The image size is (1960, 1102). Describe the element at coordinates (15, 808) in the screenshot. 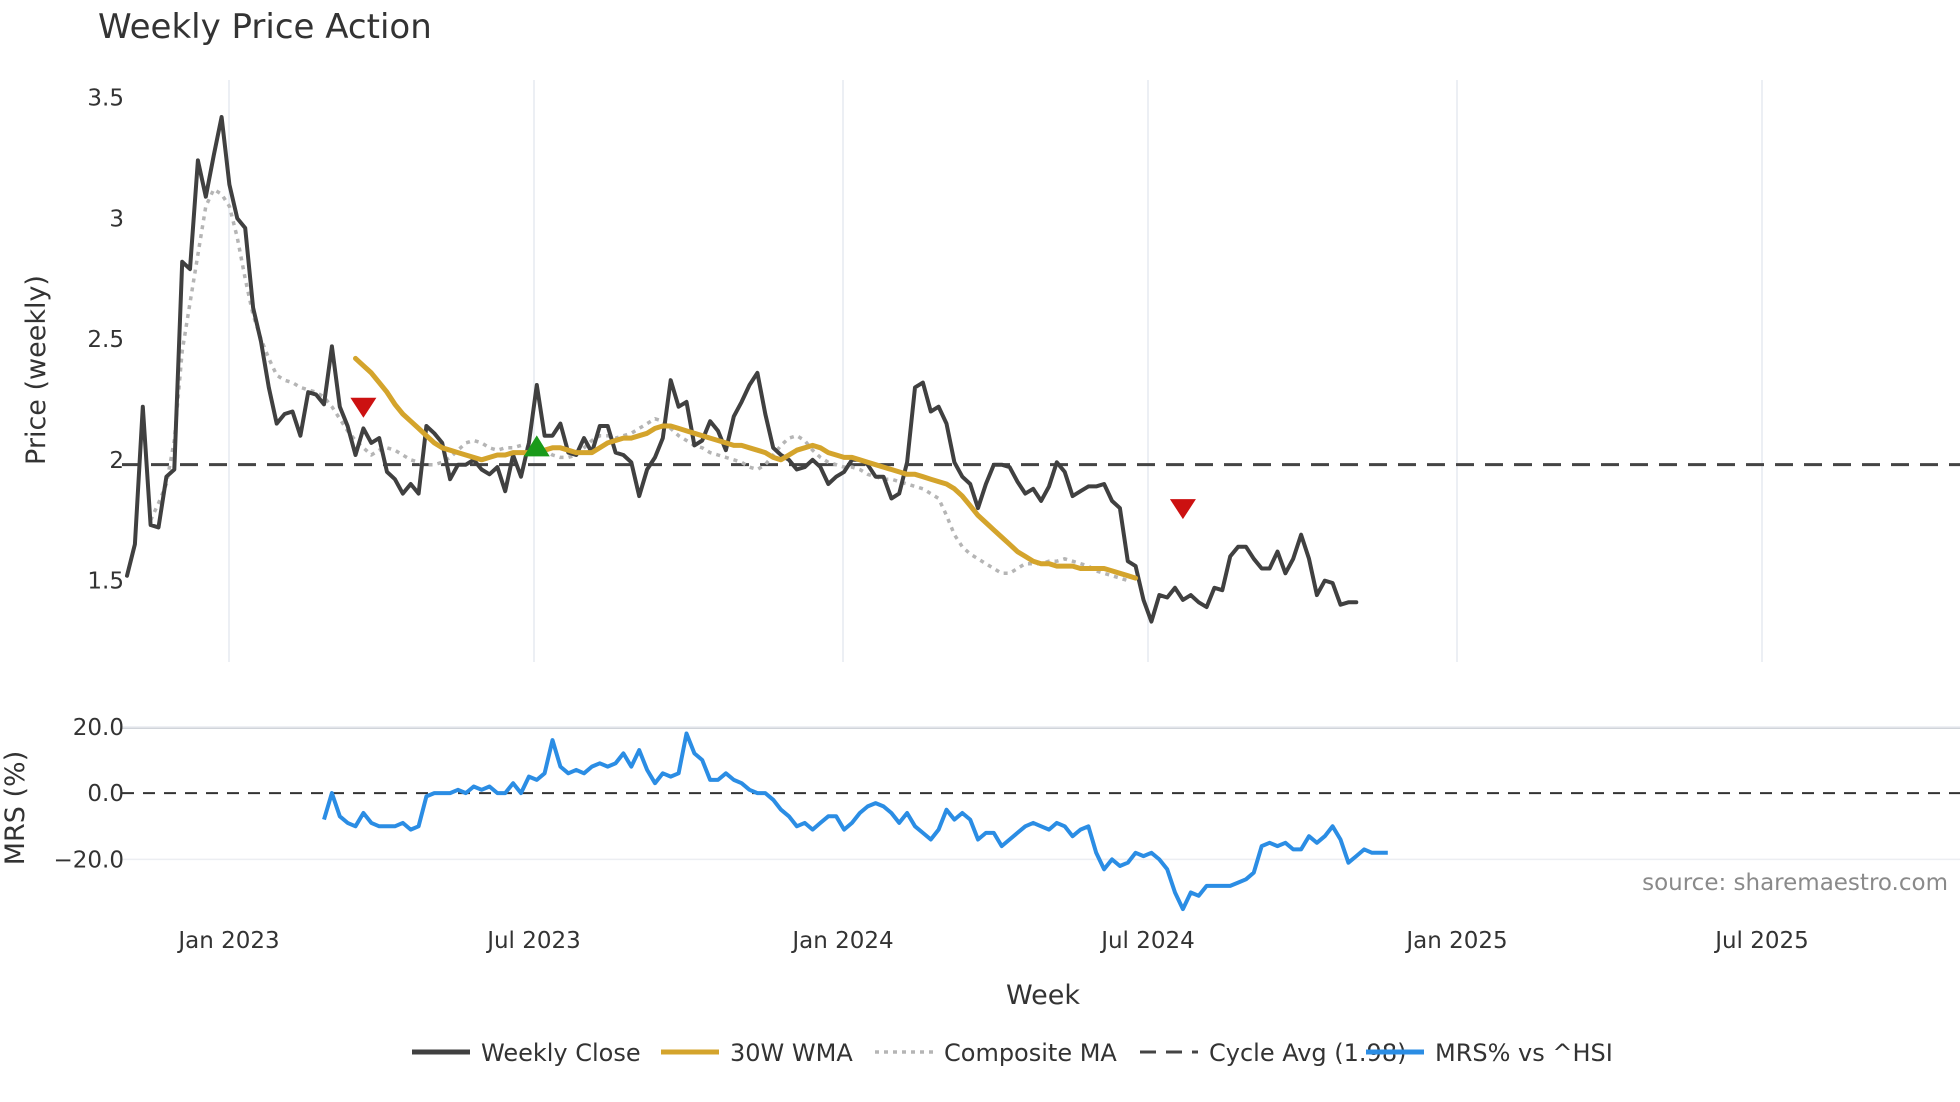

I see `mrs-y-axis-label: MRS (%)` at that location.